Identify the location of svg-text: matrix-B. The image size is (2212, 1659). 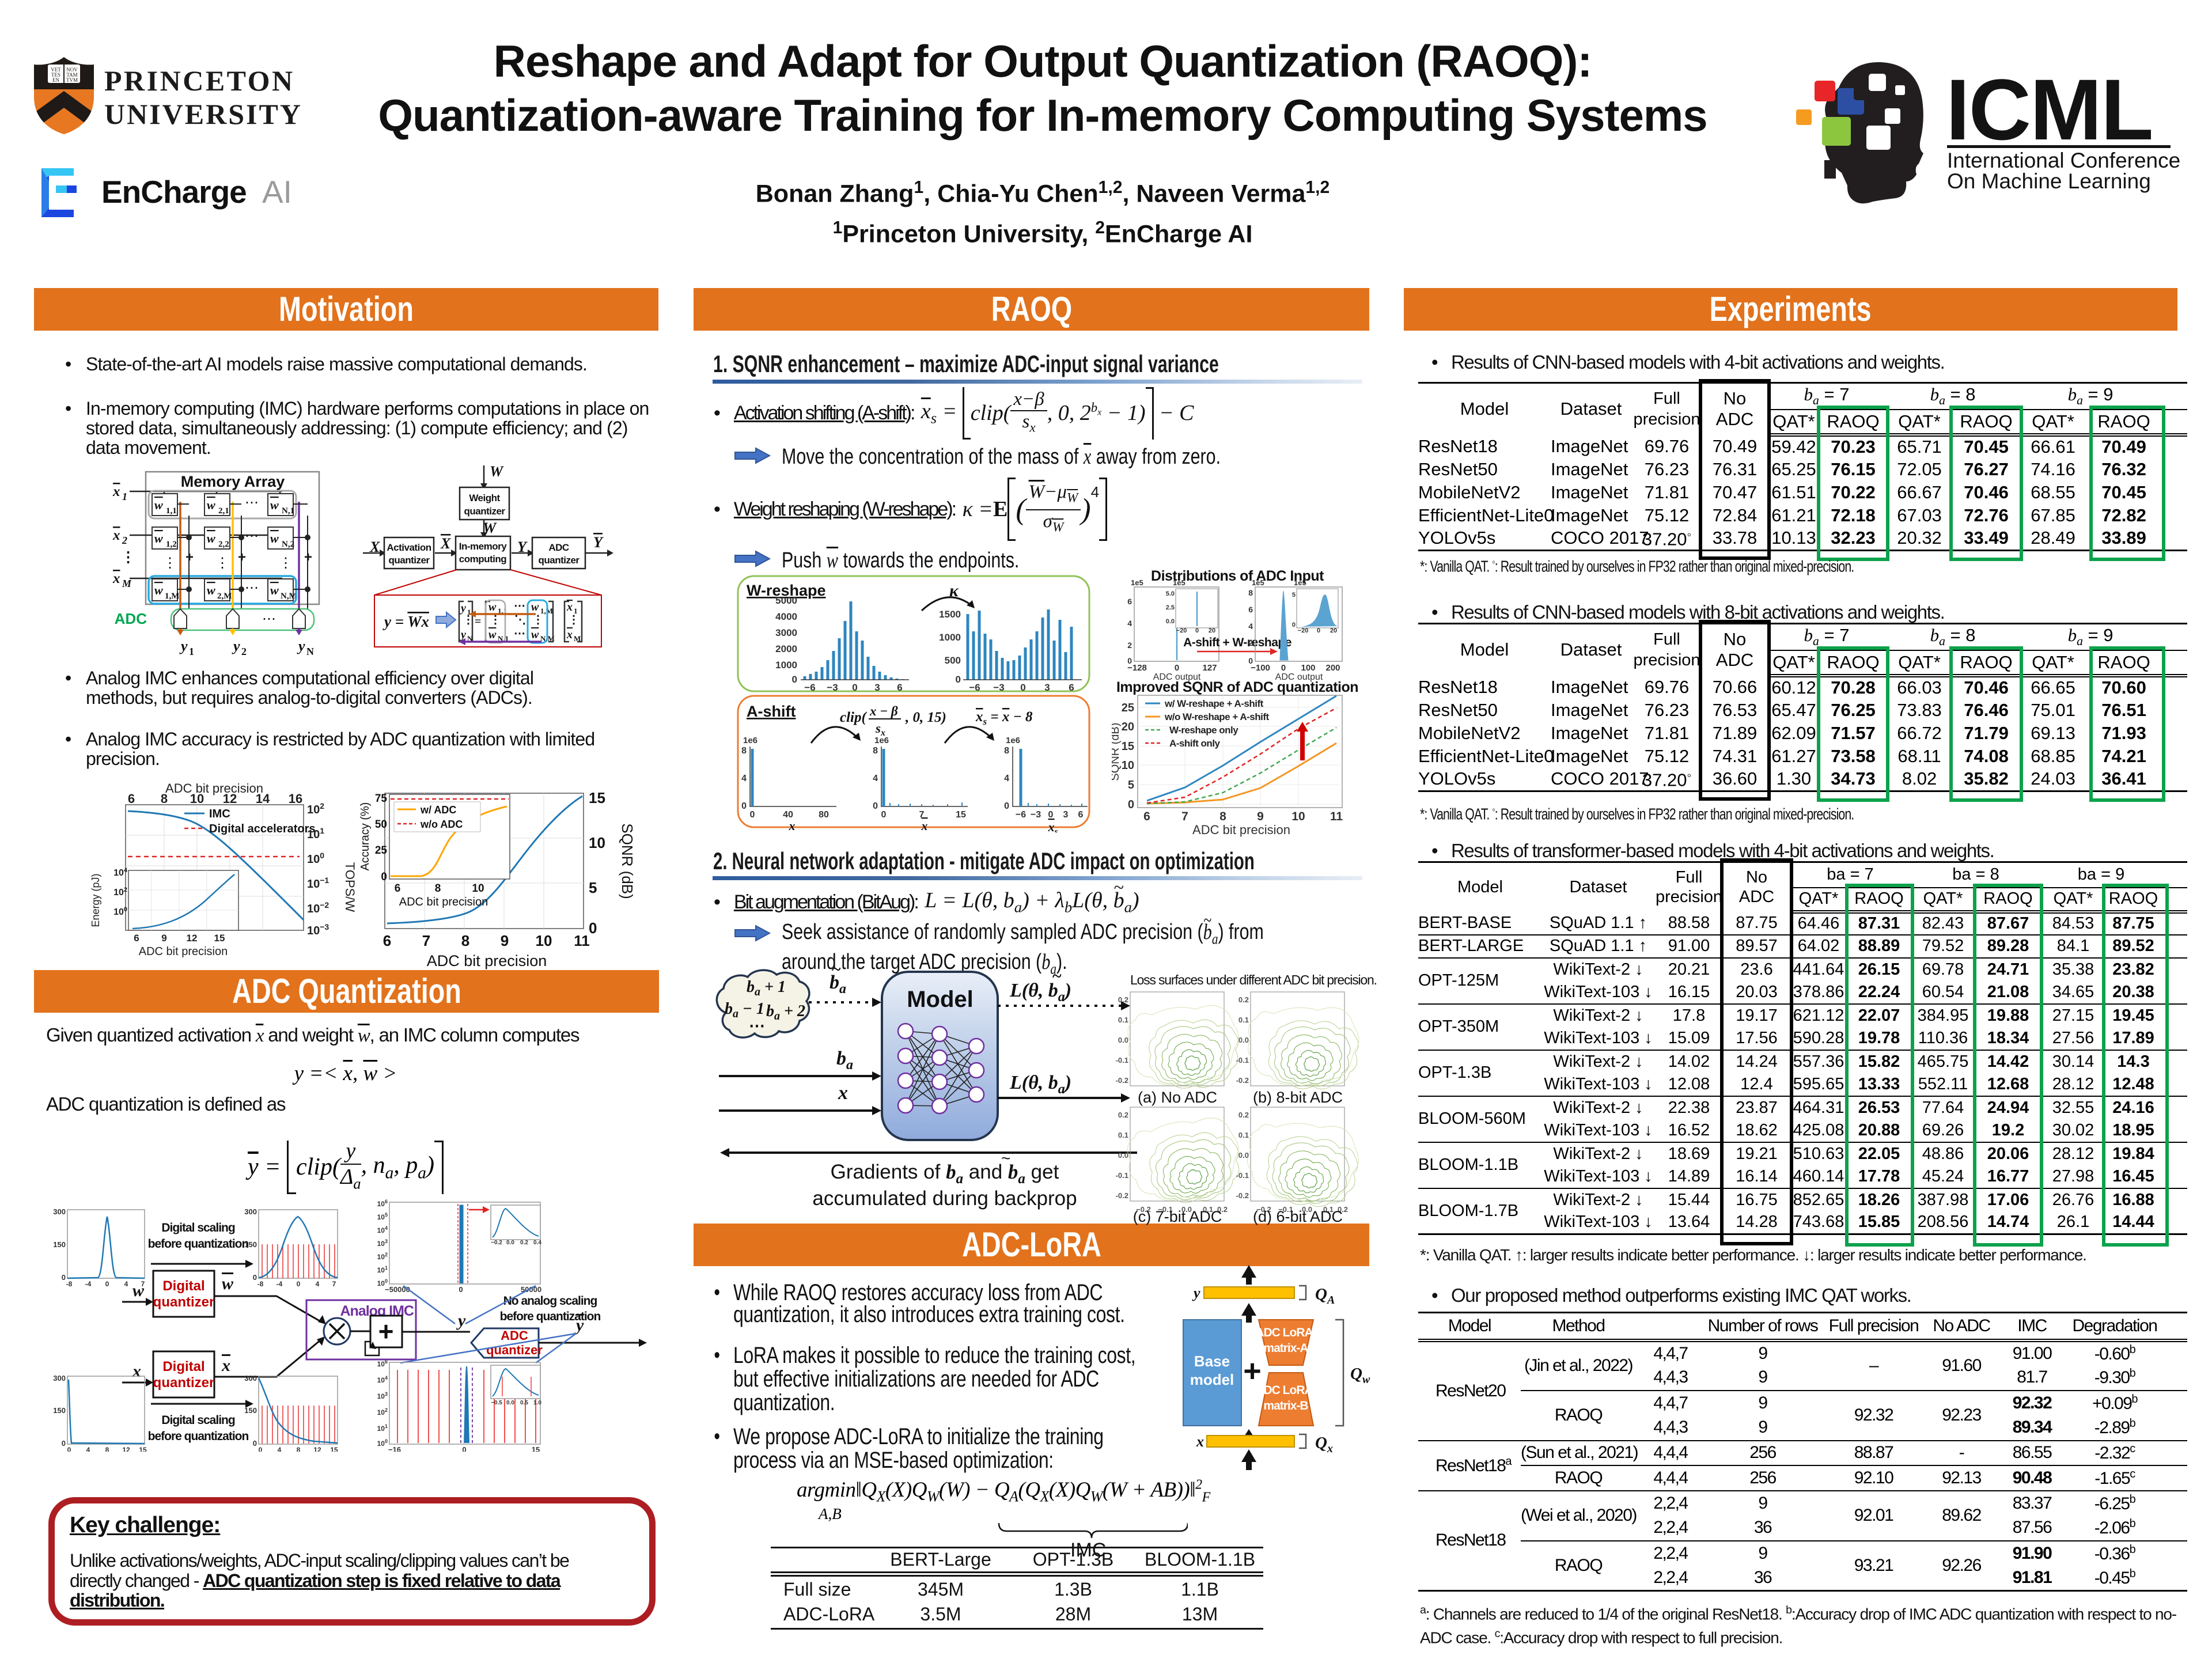
(1285, 1405).